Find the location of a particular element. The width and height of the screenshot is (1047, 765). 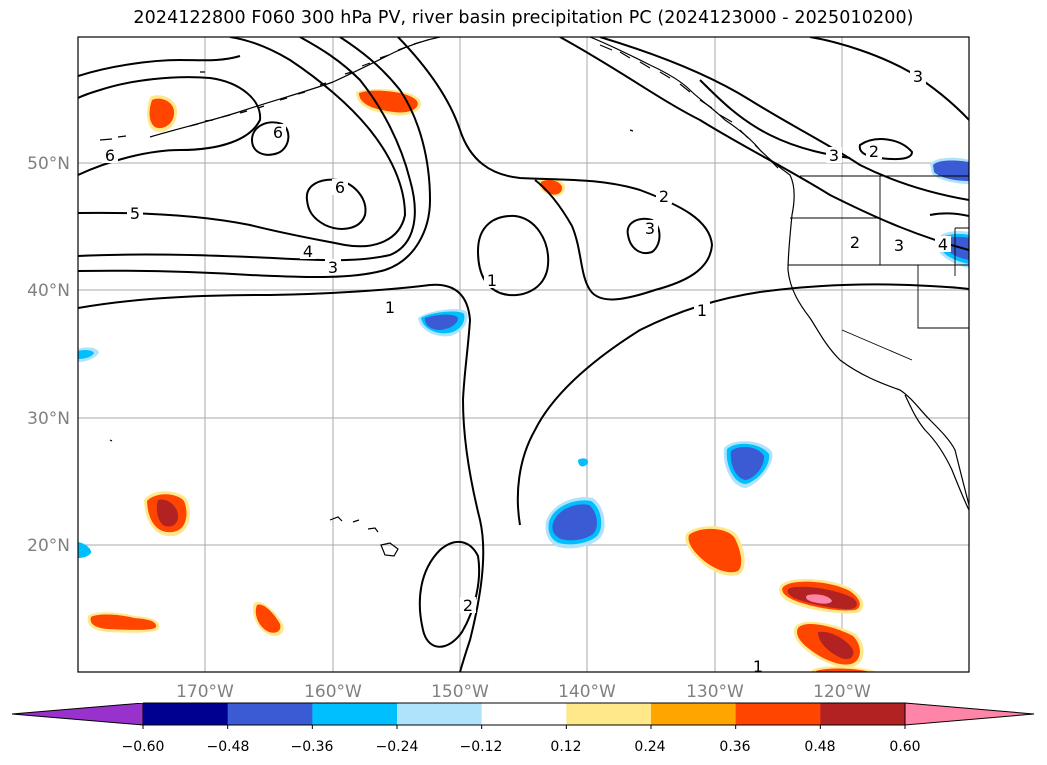

colorbar-outline is located at coordinates (523, 714).